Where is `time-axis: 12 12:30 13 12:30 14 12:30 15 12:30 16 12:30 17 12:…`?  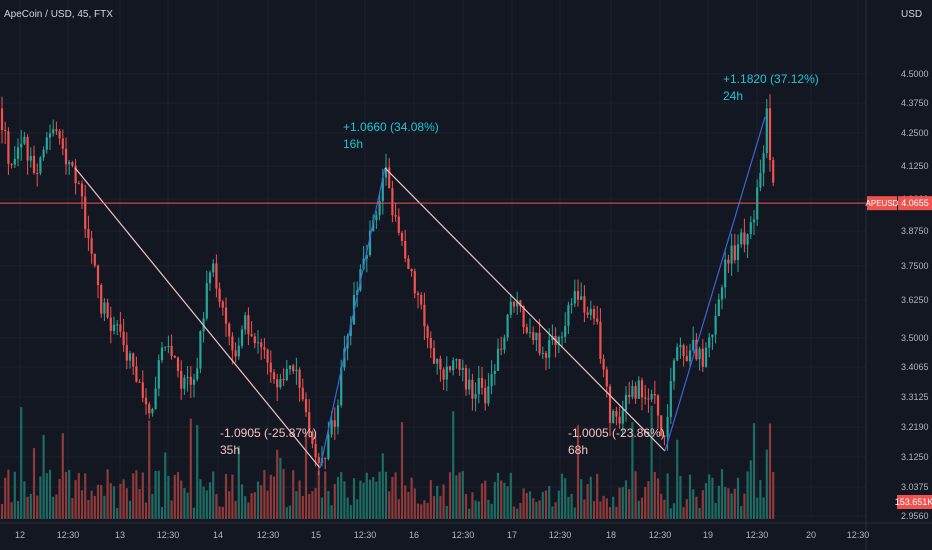
time-axis: 12 12:30 13 12:30 14 12:30 15 12:30 16 12:30 17 12:… is located at coordinates (442, 535).